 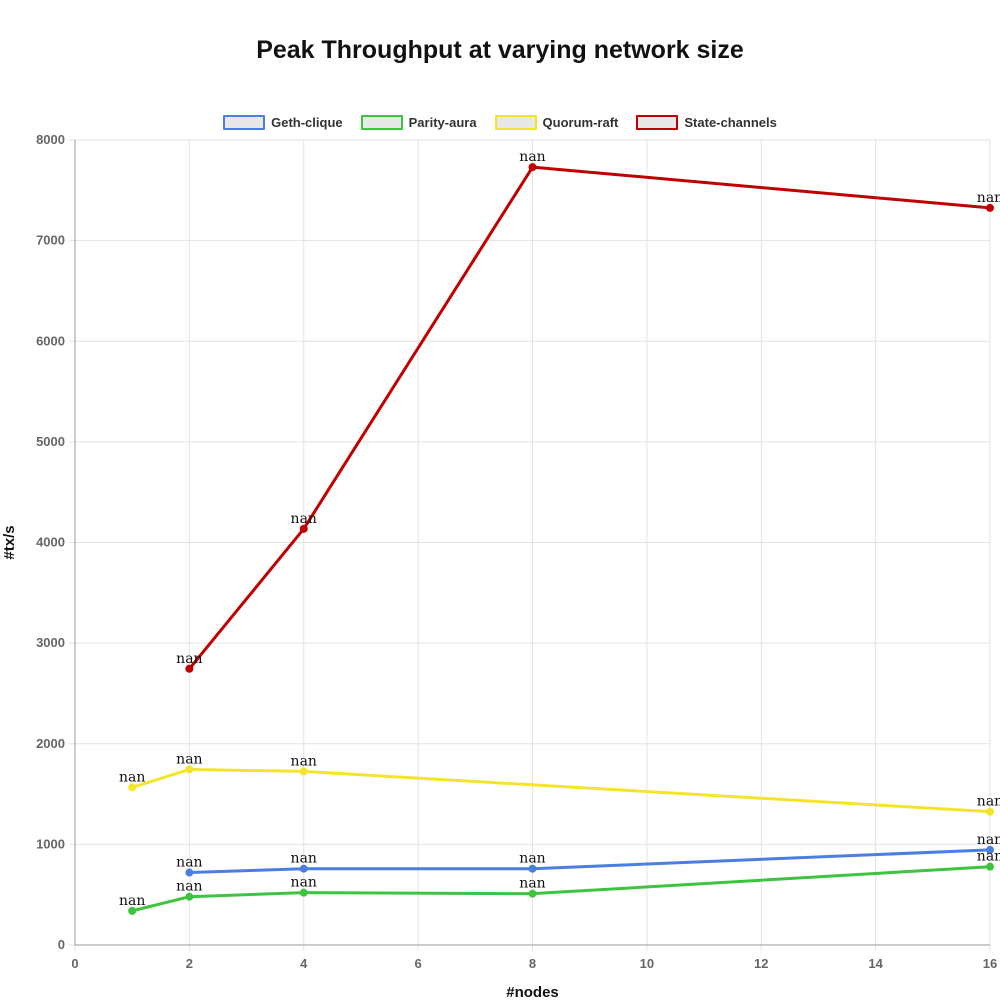 I want to click on y-tick-label: 2000, so click(x=50, y=743).